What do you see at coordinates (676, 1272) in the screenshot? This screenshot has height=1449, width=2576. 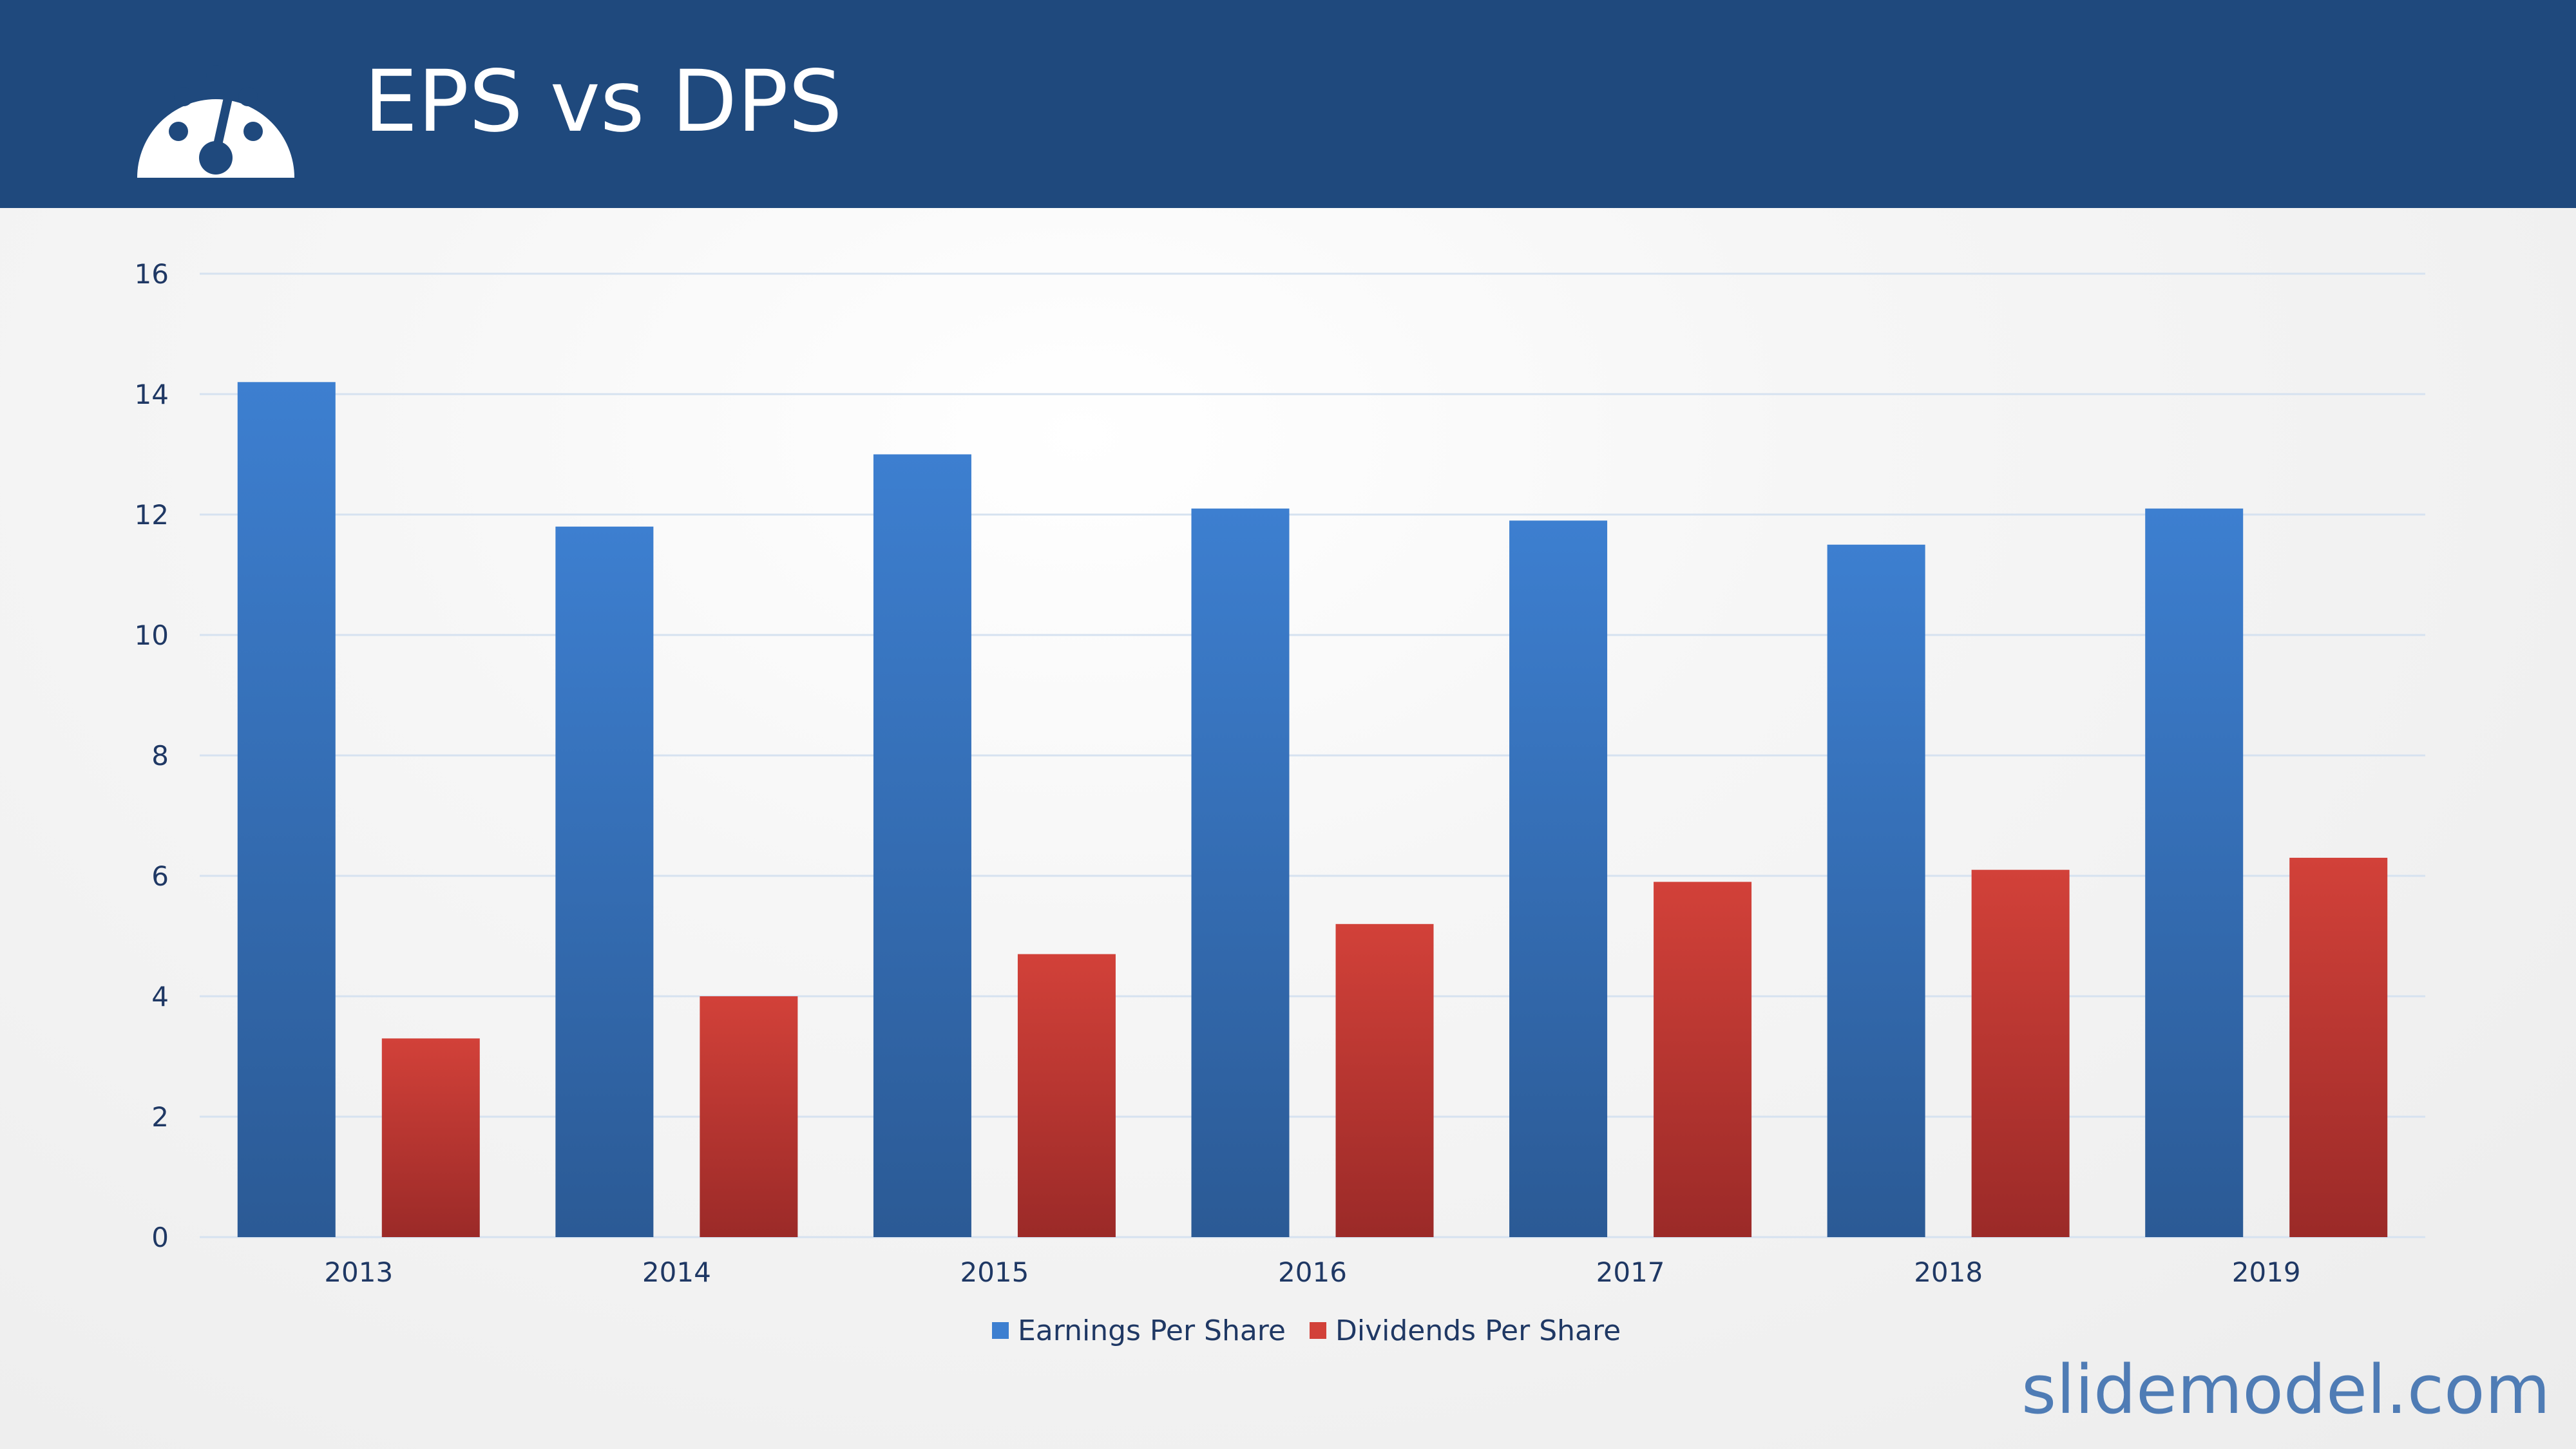 I see `x-tick-label: 2014` at bounding box center [676, 1272].